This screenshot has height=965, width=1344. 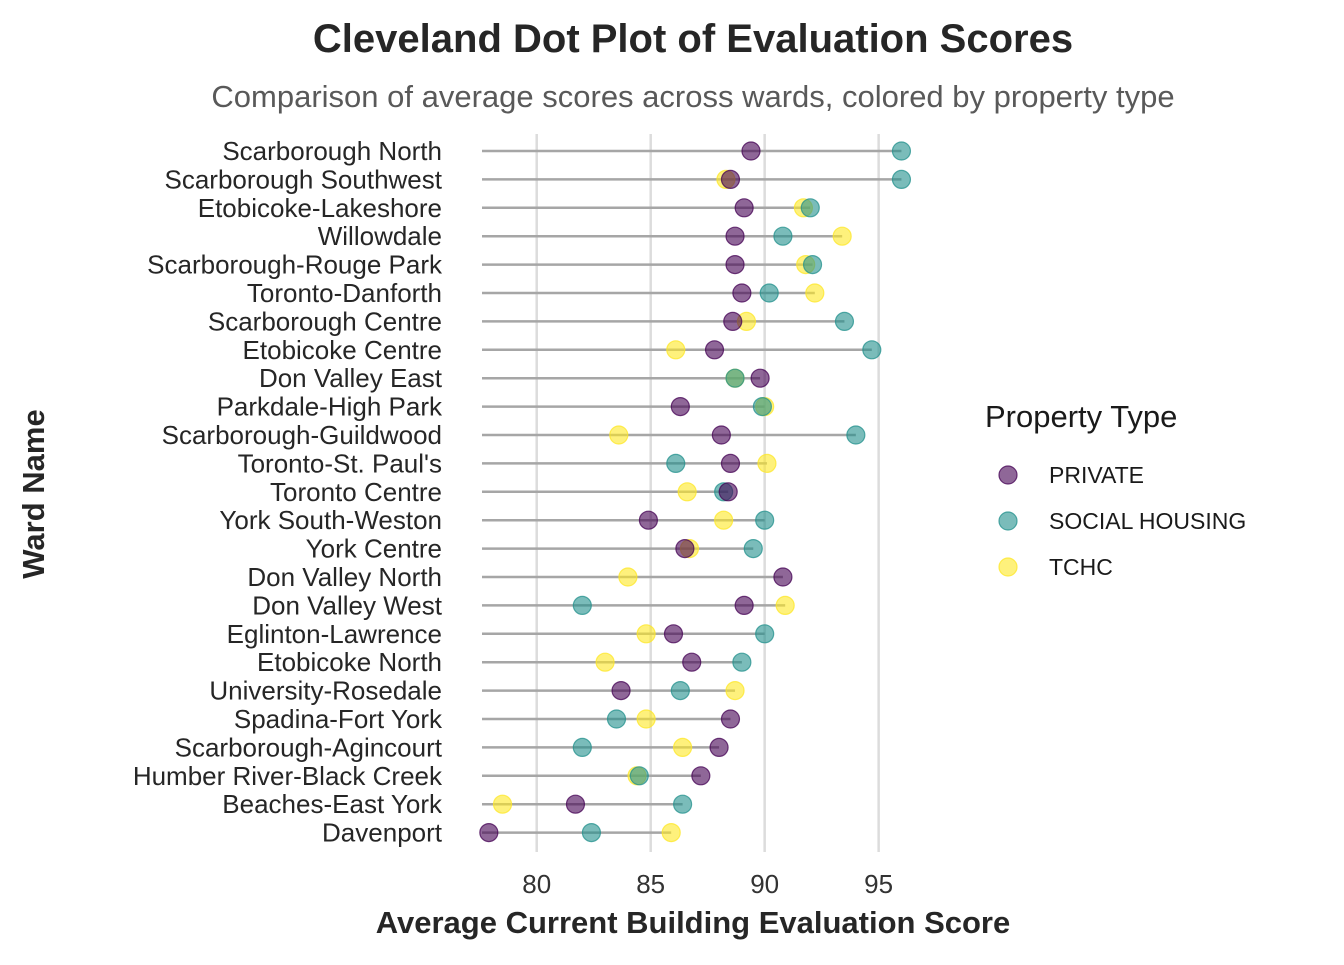 What do you see at coordinates (810, 208) in the screenshot?
I see `point-etobicoke-lakeshore-social-housing` at bounding box center [810, 208].